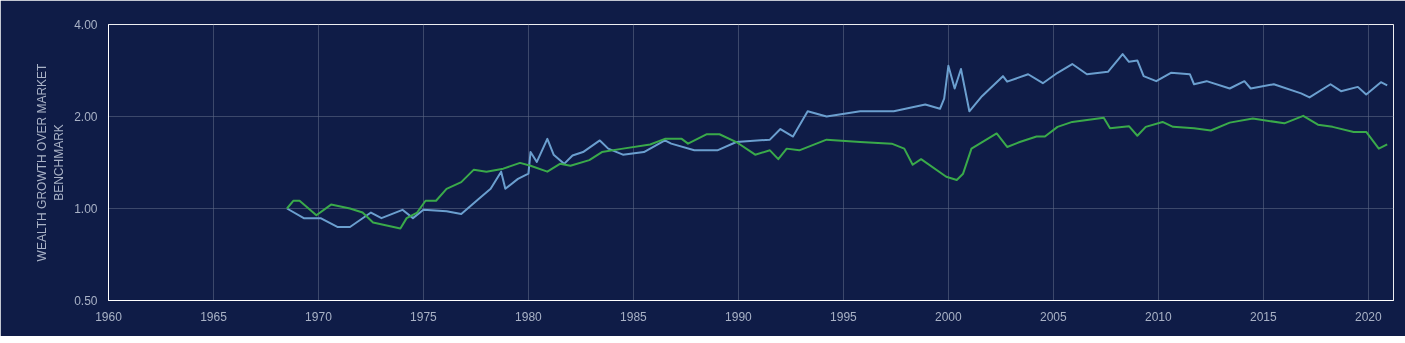 The width and height of the screenshot is (1405, 343). Describe the element at coordinates (86, 301) in the screenshot. I see `y-tick-label: 0.50` at that location.